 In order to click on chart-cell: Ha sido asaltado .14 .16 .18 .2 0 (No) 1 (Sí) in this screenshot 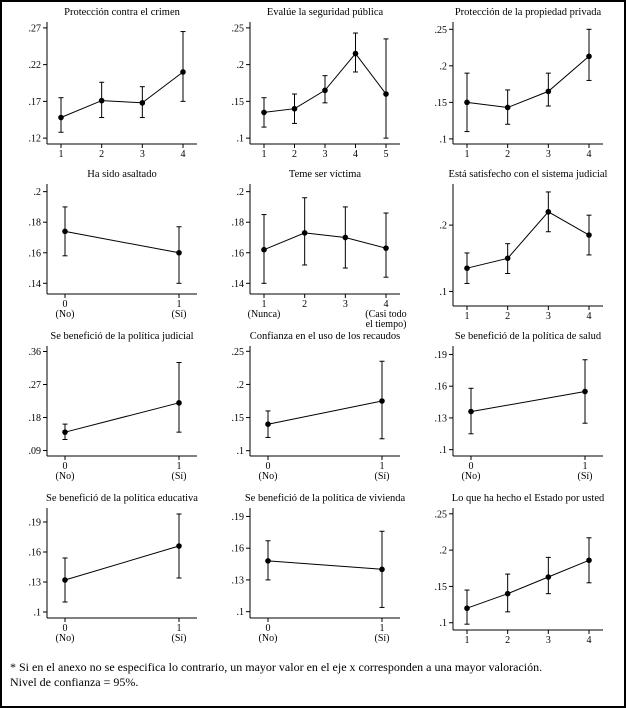, I will do `click(109, 249)`.